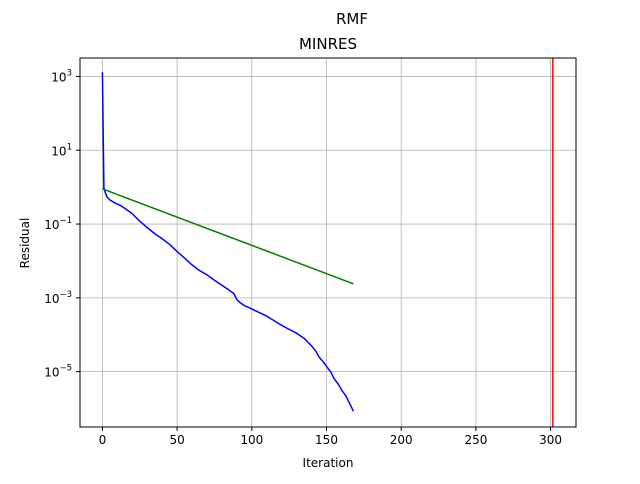 This screenshot has width=640, height=484. I want to click on y-tick-label: 10¹, so click(61, 150).